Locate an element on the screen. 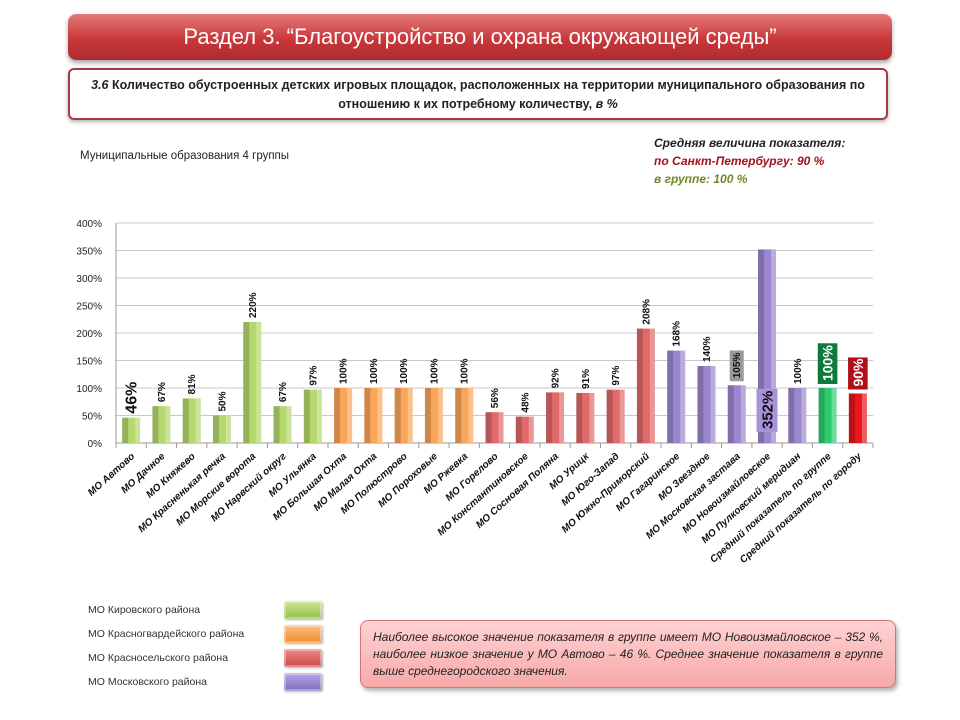 This screenshot has width=960, height=720. legend-item: МО Кировского района is located at coordinates (205, 610).